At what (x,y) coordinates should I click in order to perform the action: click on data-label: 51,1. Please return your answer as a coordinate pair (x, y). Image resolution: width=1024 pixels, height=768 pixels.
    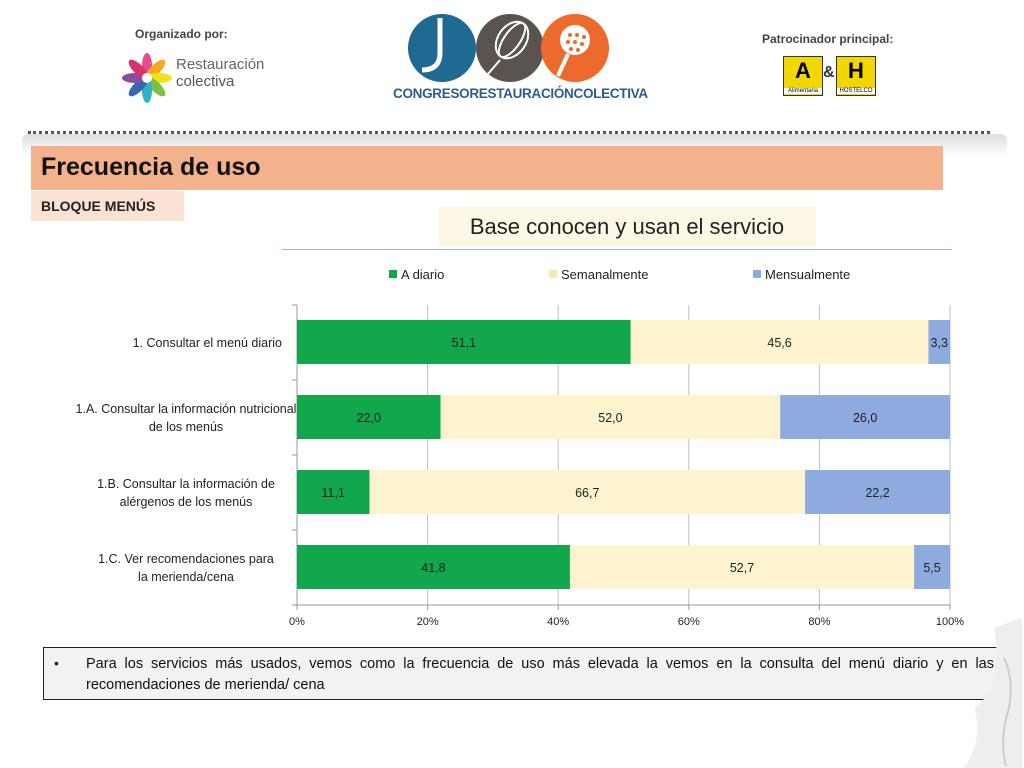
    Looking at the image, I should click on (464, 343).